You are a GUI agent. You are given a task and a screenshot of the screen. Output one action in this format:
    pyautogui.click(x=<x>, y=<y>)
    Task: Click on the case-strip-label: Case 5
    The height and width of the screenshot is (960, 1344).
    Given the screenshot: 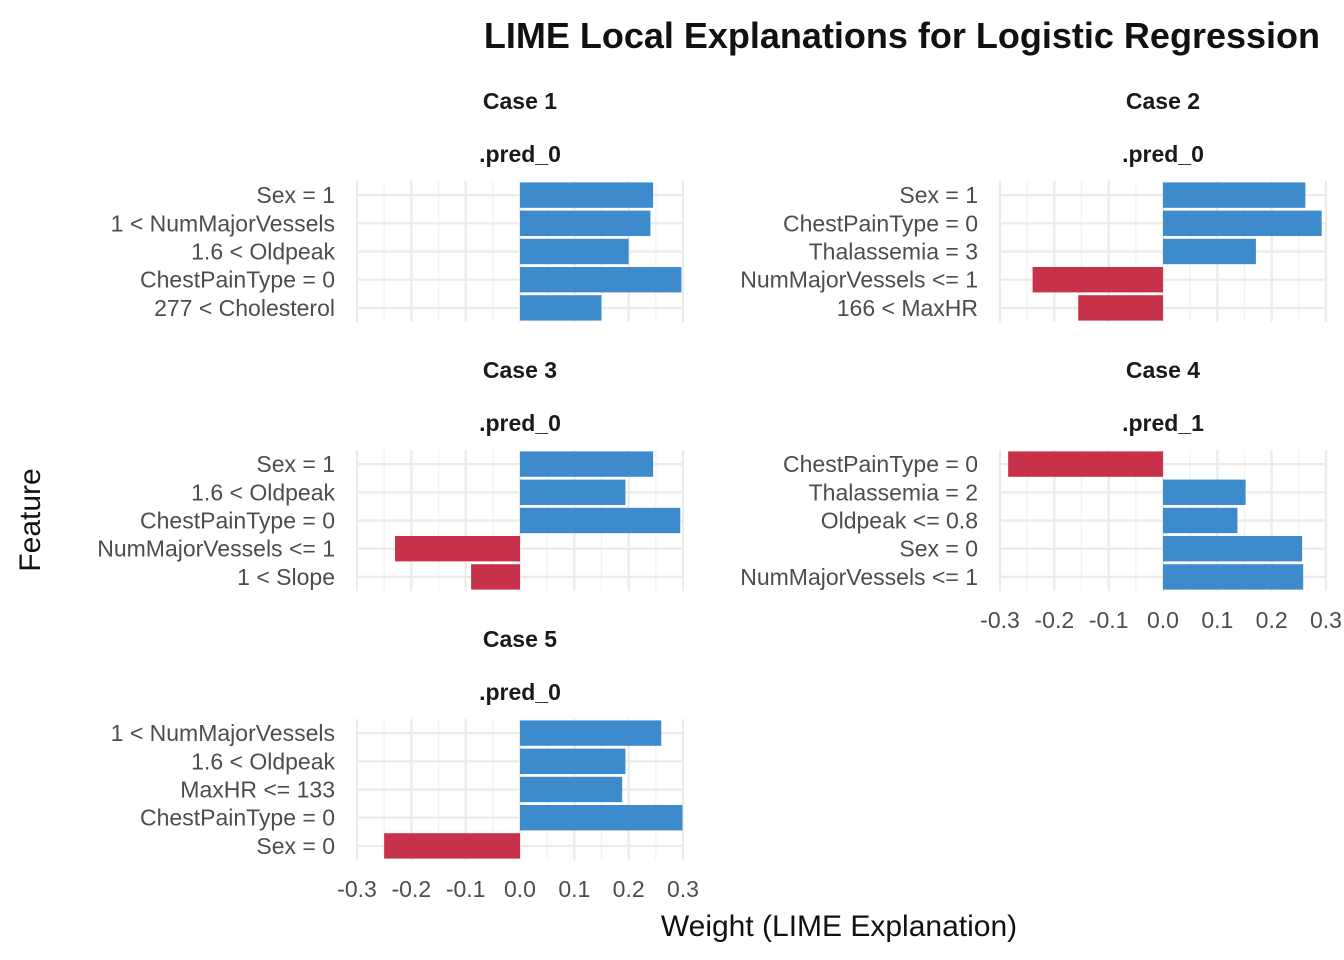 What is the action you would take?
    pyautogui.click(x=520, y=639)
    